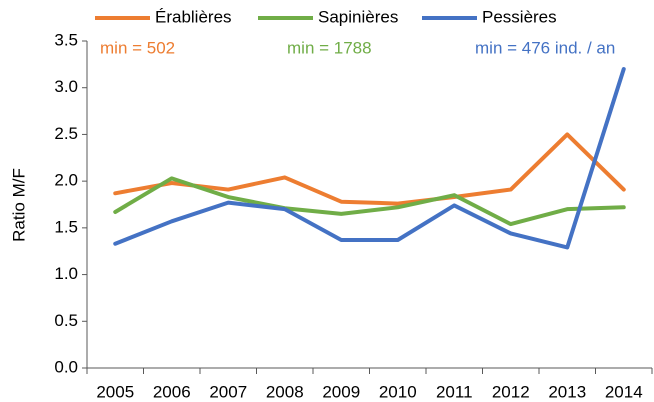 Image resolution: width=654 pixels, height=402 pixels. What do you see at coordinates (358, 16) in the screenshot?
I see `legend-label: Sapinières` at bounding box center [358, 16].